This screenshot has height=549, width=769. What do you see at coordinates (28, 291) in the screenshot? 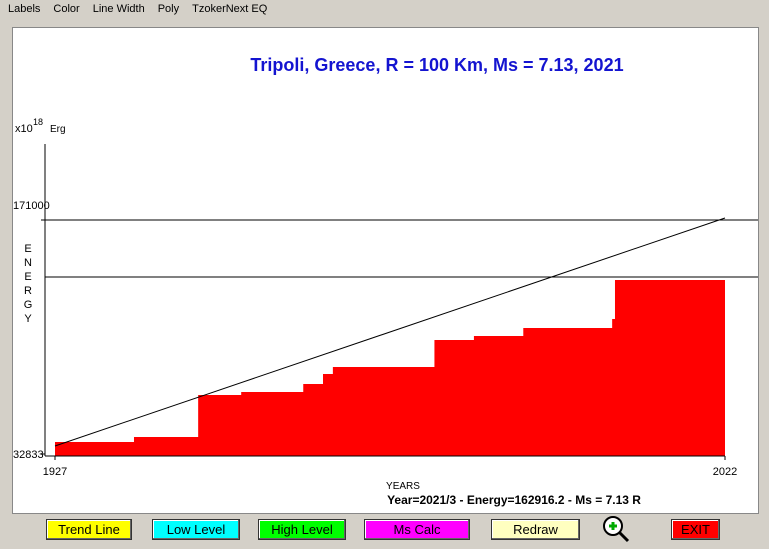
I see `y-axis-label: R` at bounding box center [28, 291].